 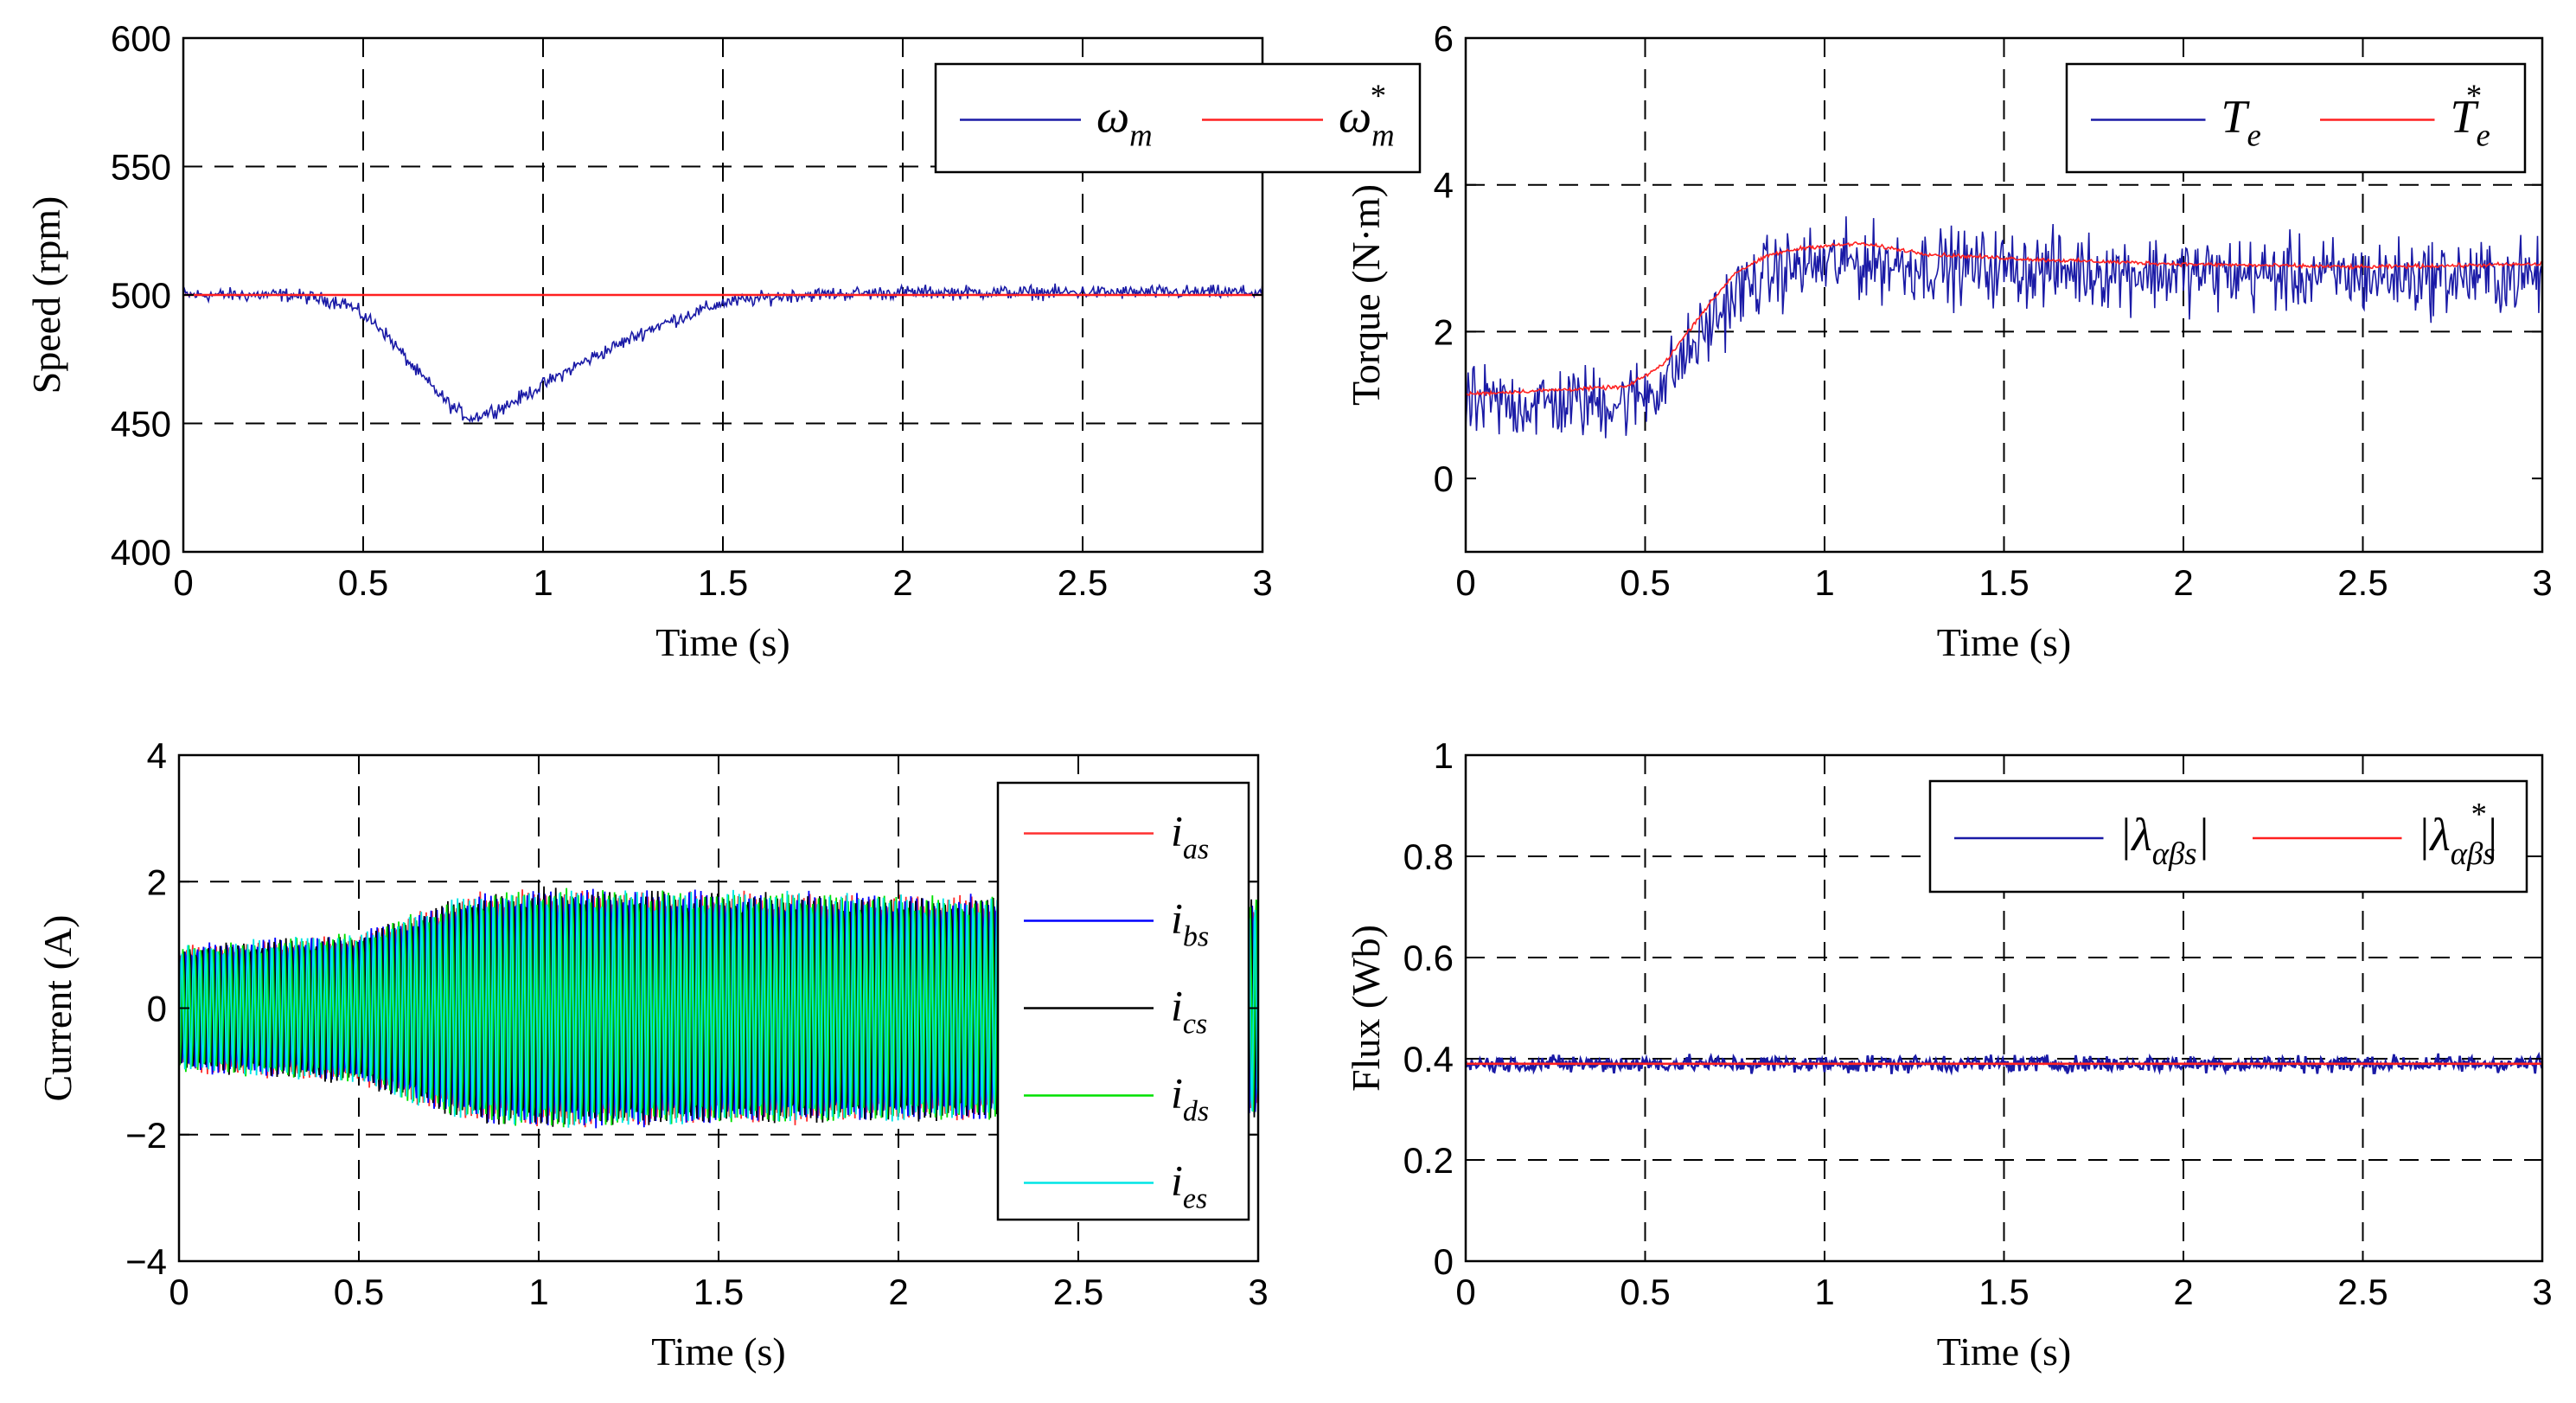 I want to click on y-tick-label: −4, so click(x=146, y=1261).